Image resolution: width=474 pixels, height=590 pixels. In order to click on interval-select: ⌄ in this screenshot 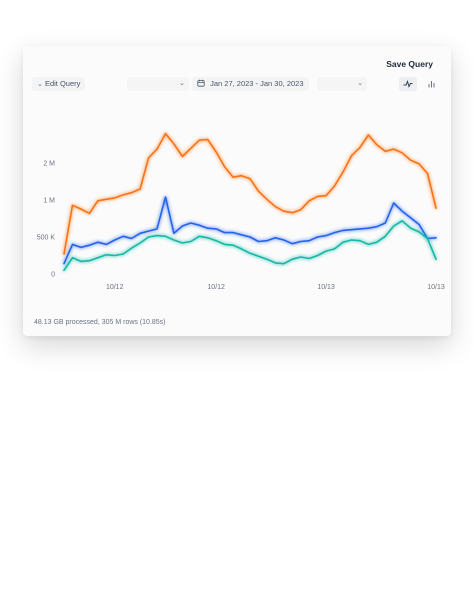, I will do `click(342, 84)`.